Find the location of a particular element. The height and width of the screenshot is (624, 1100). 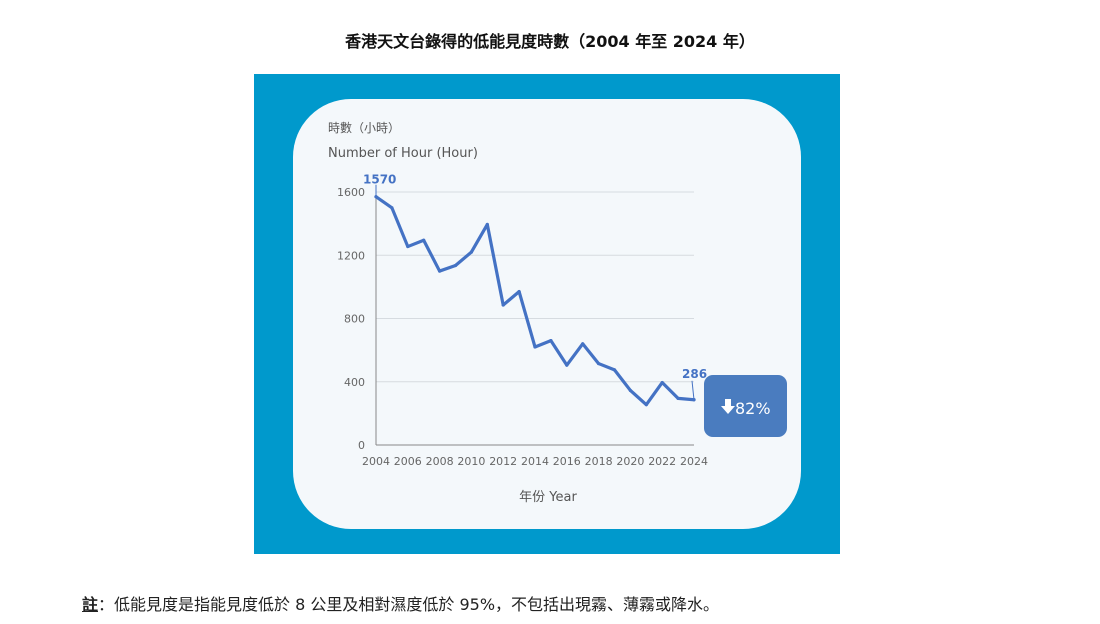

y-axis-label-zh: 時數（小時） is located at coordinates (364, 128).